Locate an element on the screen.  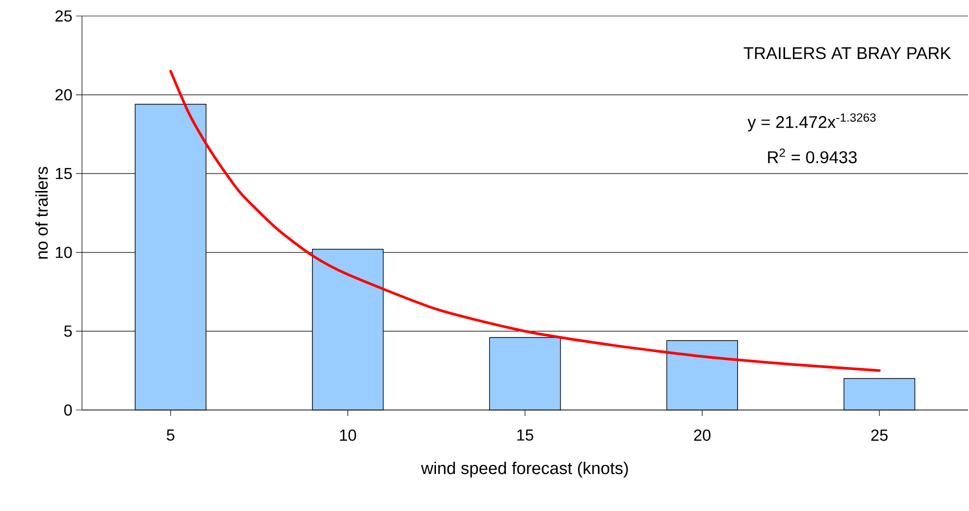
text: TRAILERS AT BRAY PARK is located at coordinates (847, 53).